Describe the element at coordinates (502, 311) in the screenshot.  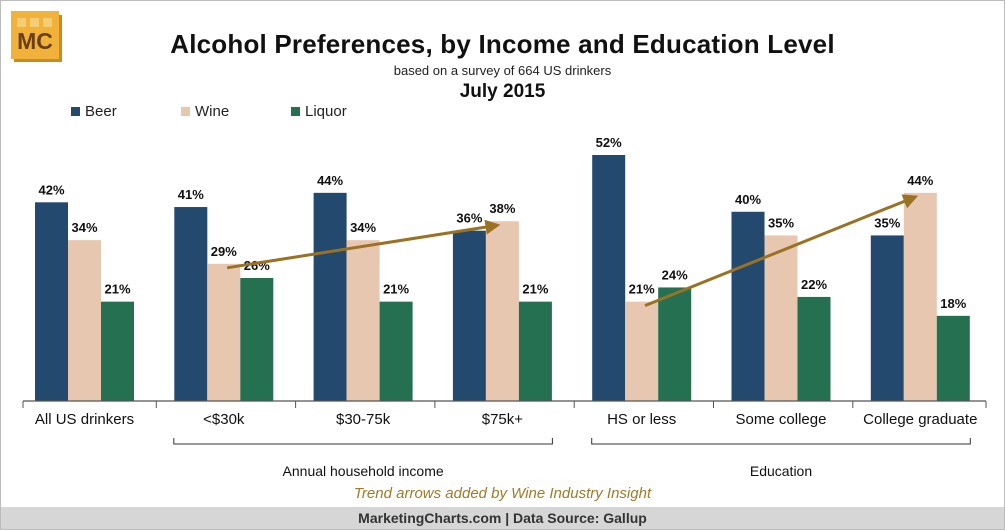
I see `bar-wine-75k` at that location.